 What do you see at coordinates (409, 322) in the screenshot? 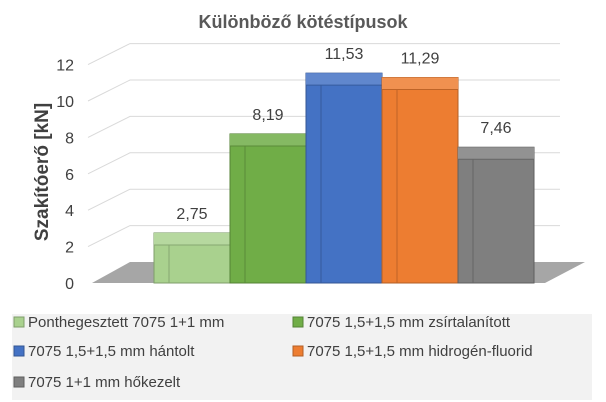
I see `legend-label: 7075 1,5+1,5 mm zsírtalanított` at bounding box center [409, 322].